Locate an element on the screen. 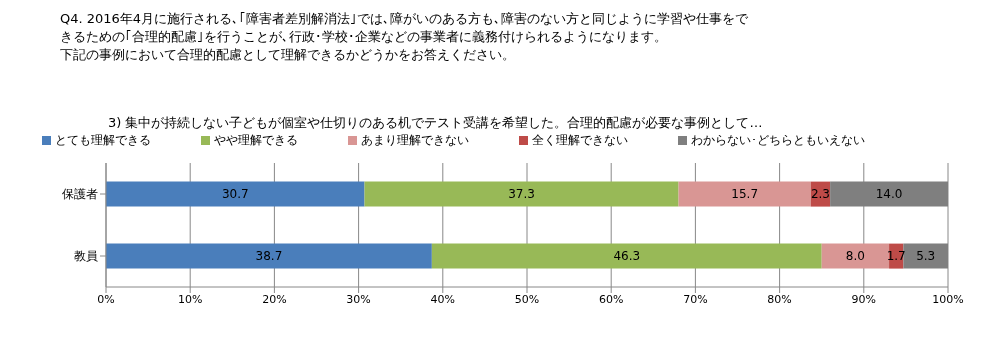 The height and width of the screenshot is (344, 1007). x-tick-label: 30% is located at coordinates (358, 299).